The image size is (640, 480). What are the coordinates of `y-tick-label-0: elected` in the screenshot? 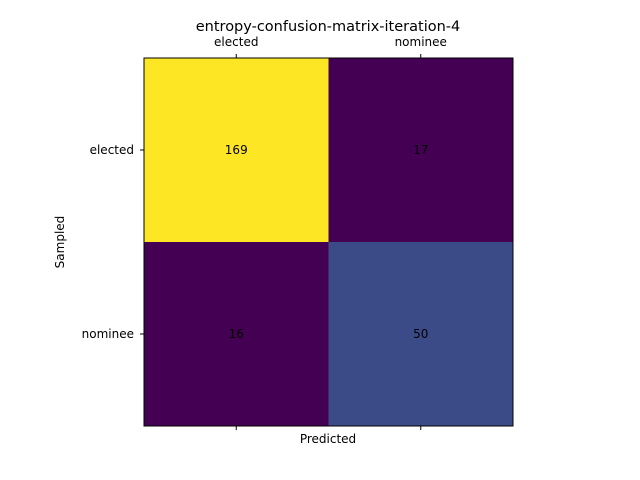 It's located at (112, 150).